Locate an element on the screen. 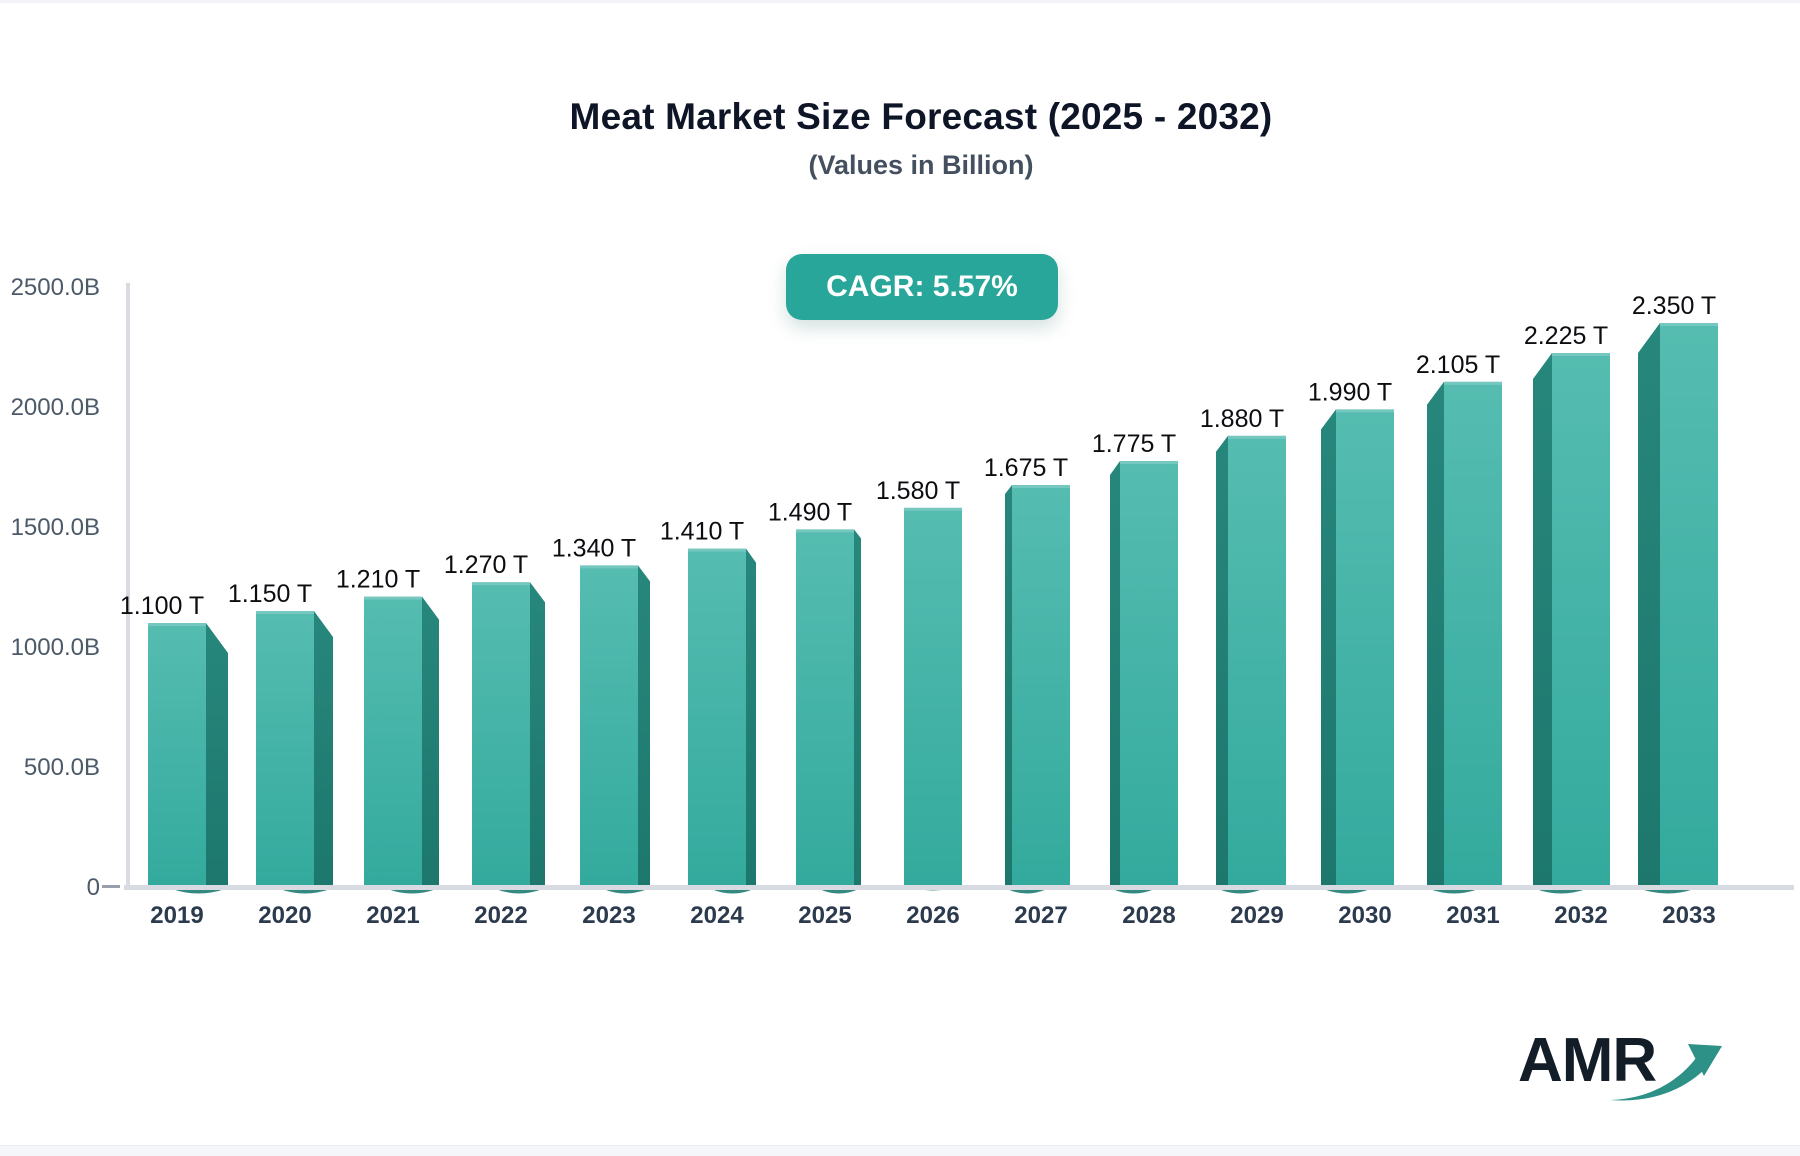  bar-group-2024: 1.410 T 2024 is located at coordinates (708, 723).